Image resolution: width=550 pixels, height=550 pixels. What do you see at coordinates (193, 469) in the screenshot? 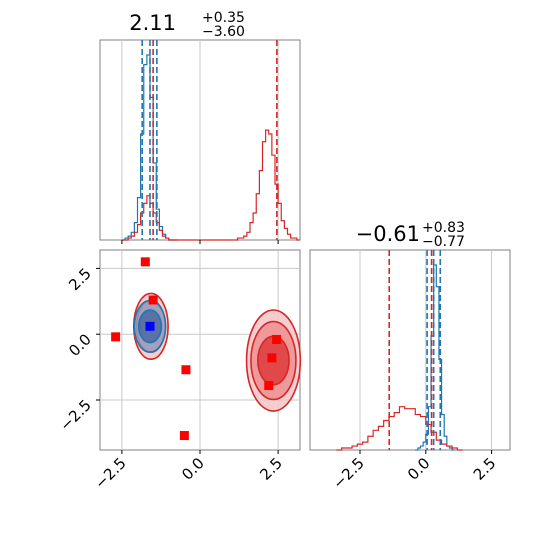
I see `joint-x-tick-label-1: 0.0` at bounding box center [193, 469].